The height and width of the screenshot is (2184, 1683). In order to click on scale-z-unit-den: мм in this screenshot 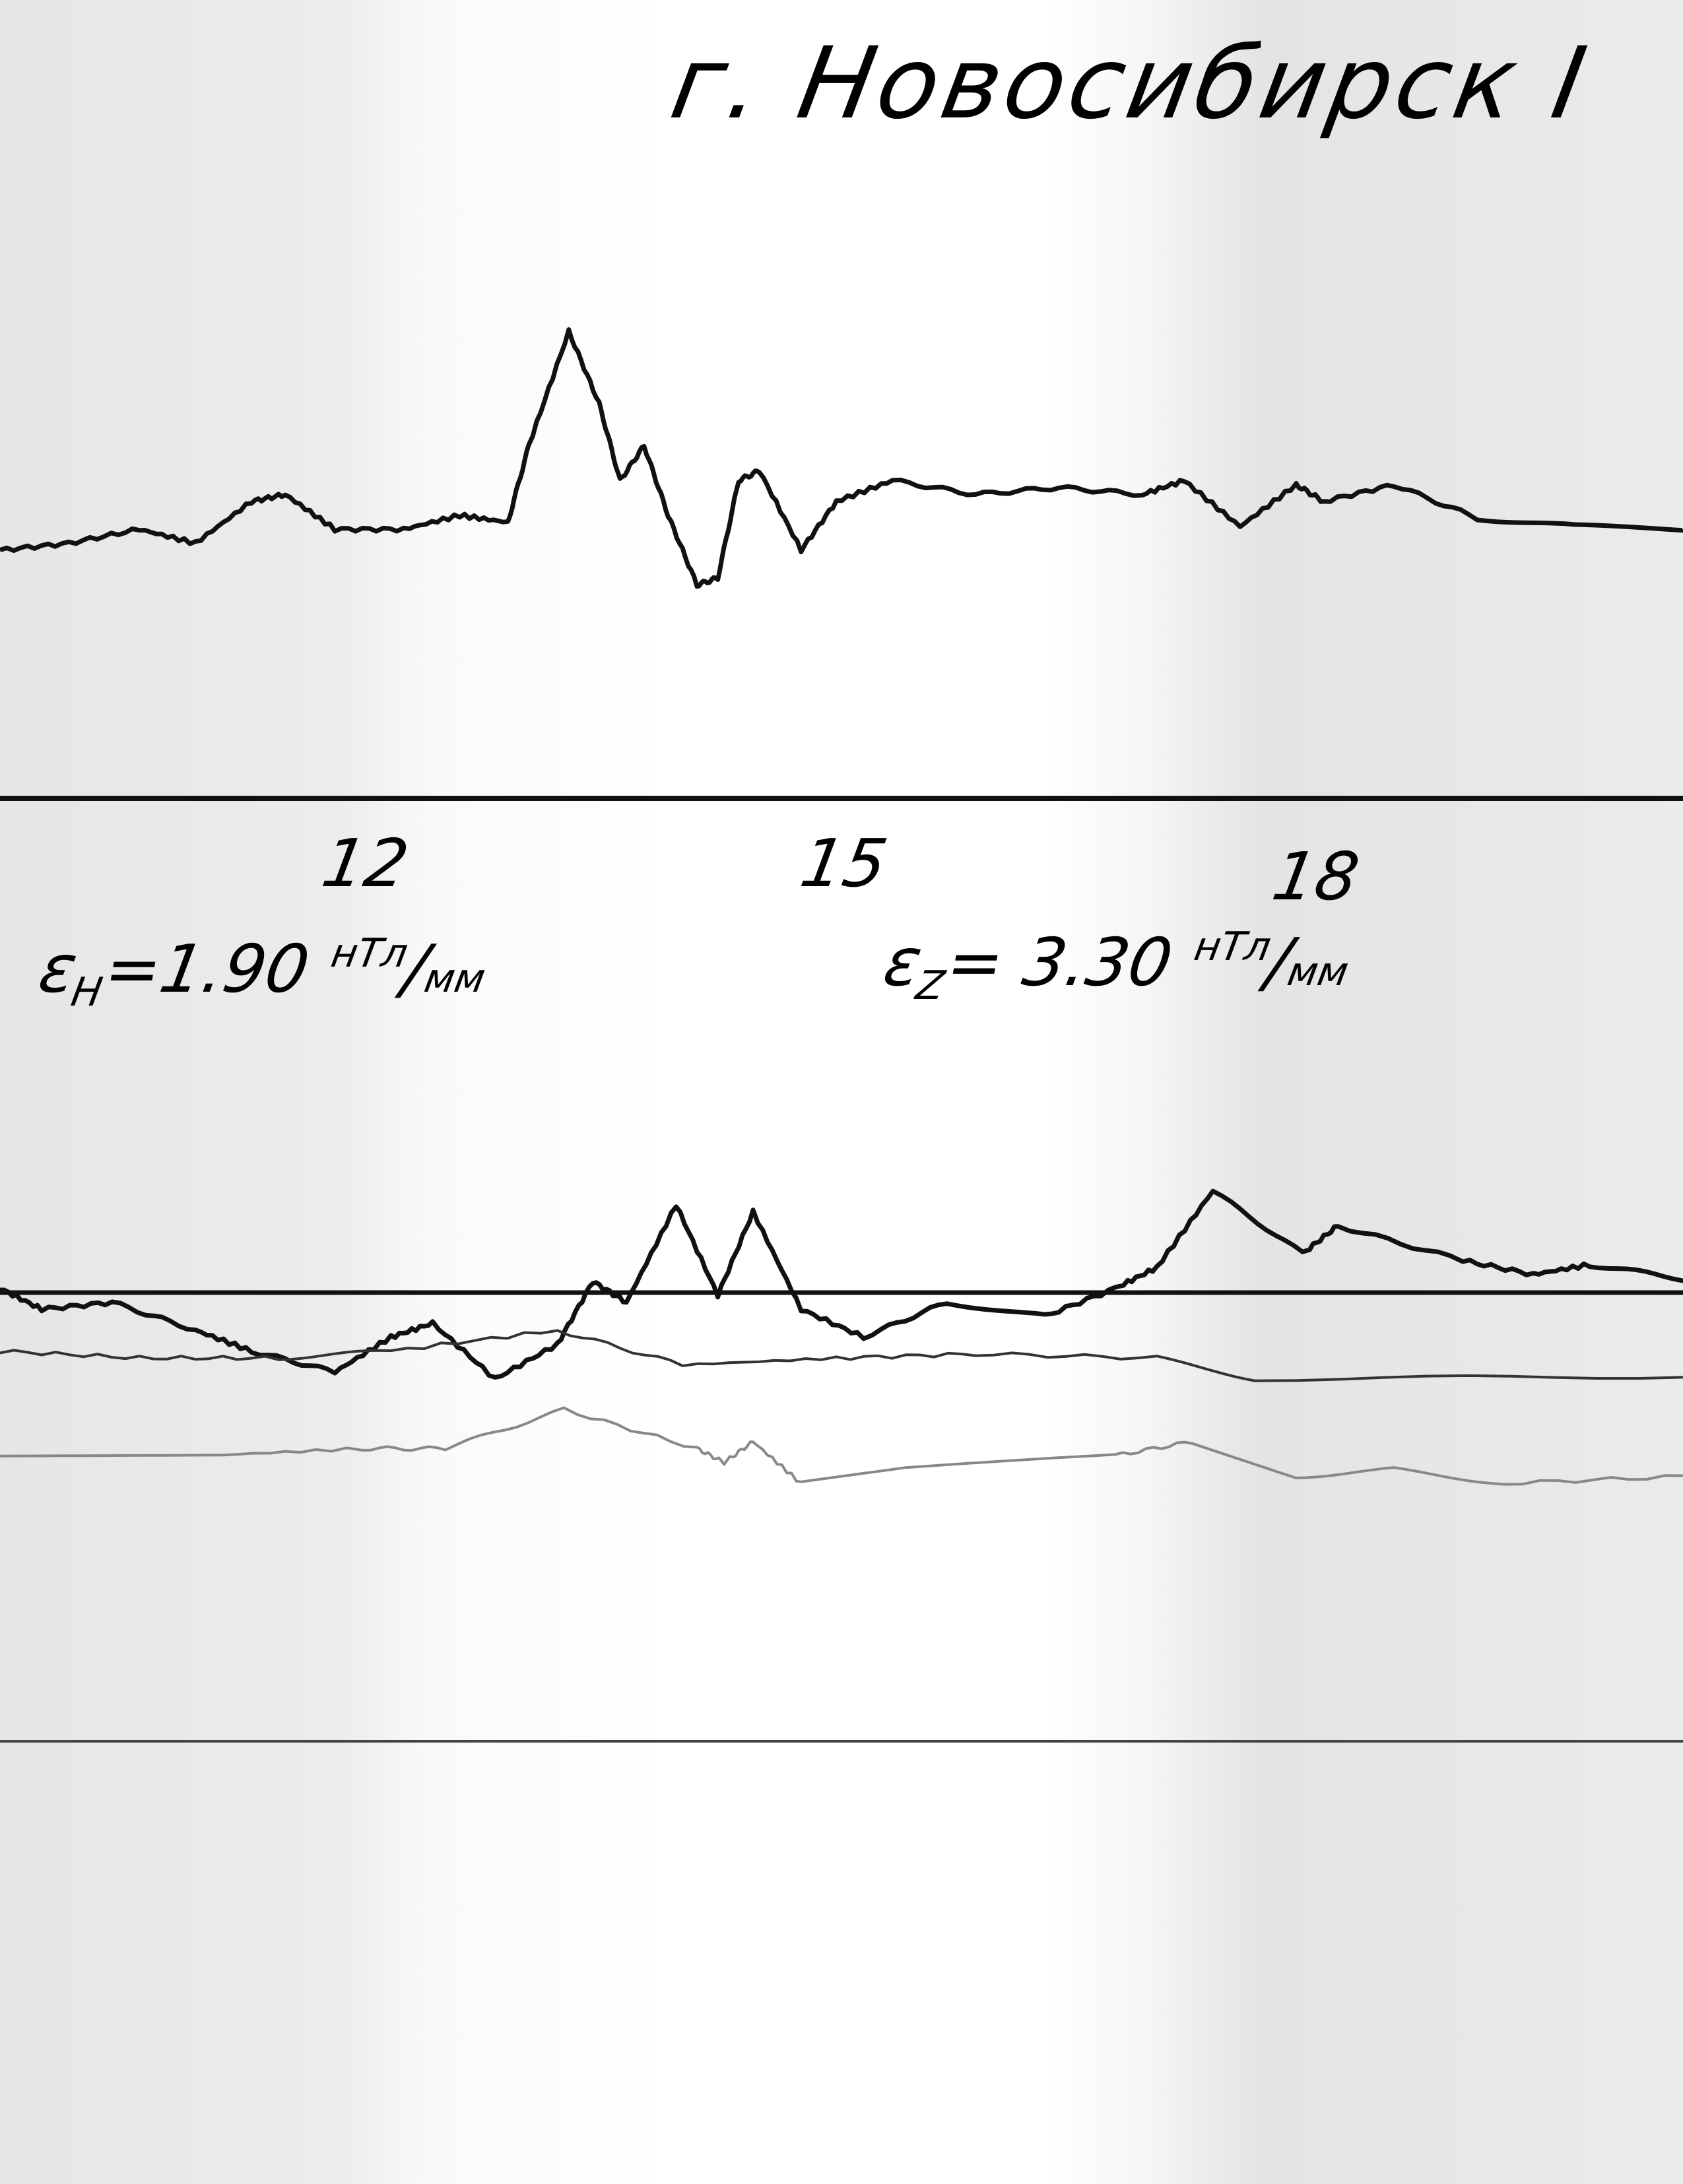, I will do `click(1318, 972)`.